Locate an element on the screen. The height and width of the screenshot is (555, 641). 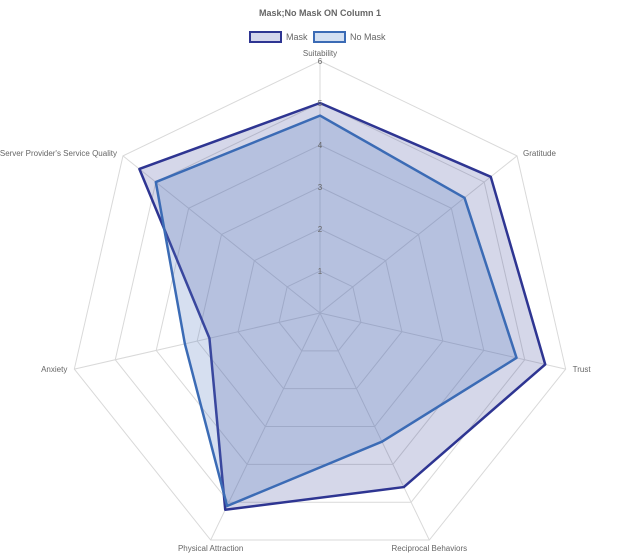
legend-item-mask: Mask is located at coordinates (278, 37).